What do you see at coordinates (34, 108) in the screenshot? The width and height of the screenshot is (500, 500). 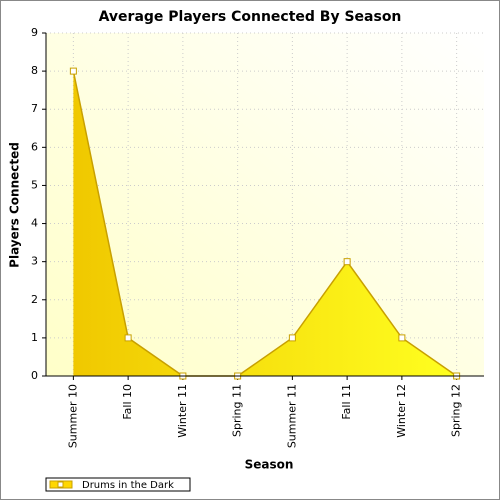 I see `y-tick-label: 7` at bounding box center [34, 108].